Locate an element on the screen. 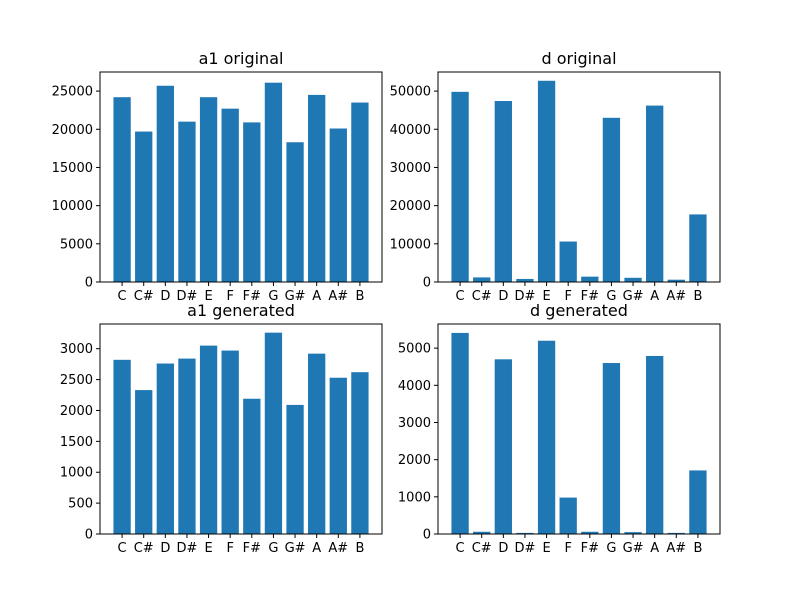  y-tick-label: 15000 is located at coordinates (72, 168).